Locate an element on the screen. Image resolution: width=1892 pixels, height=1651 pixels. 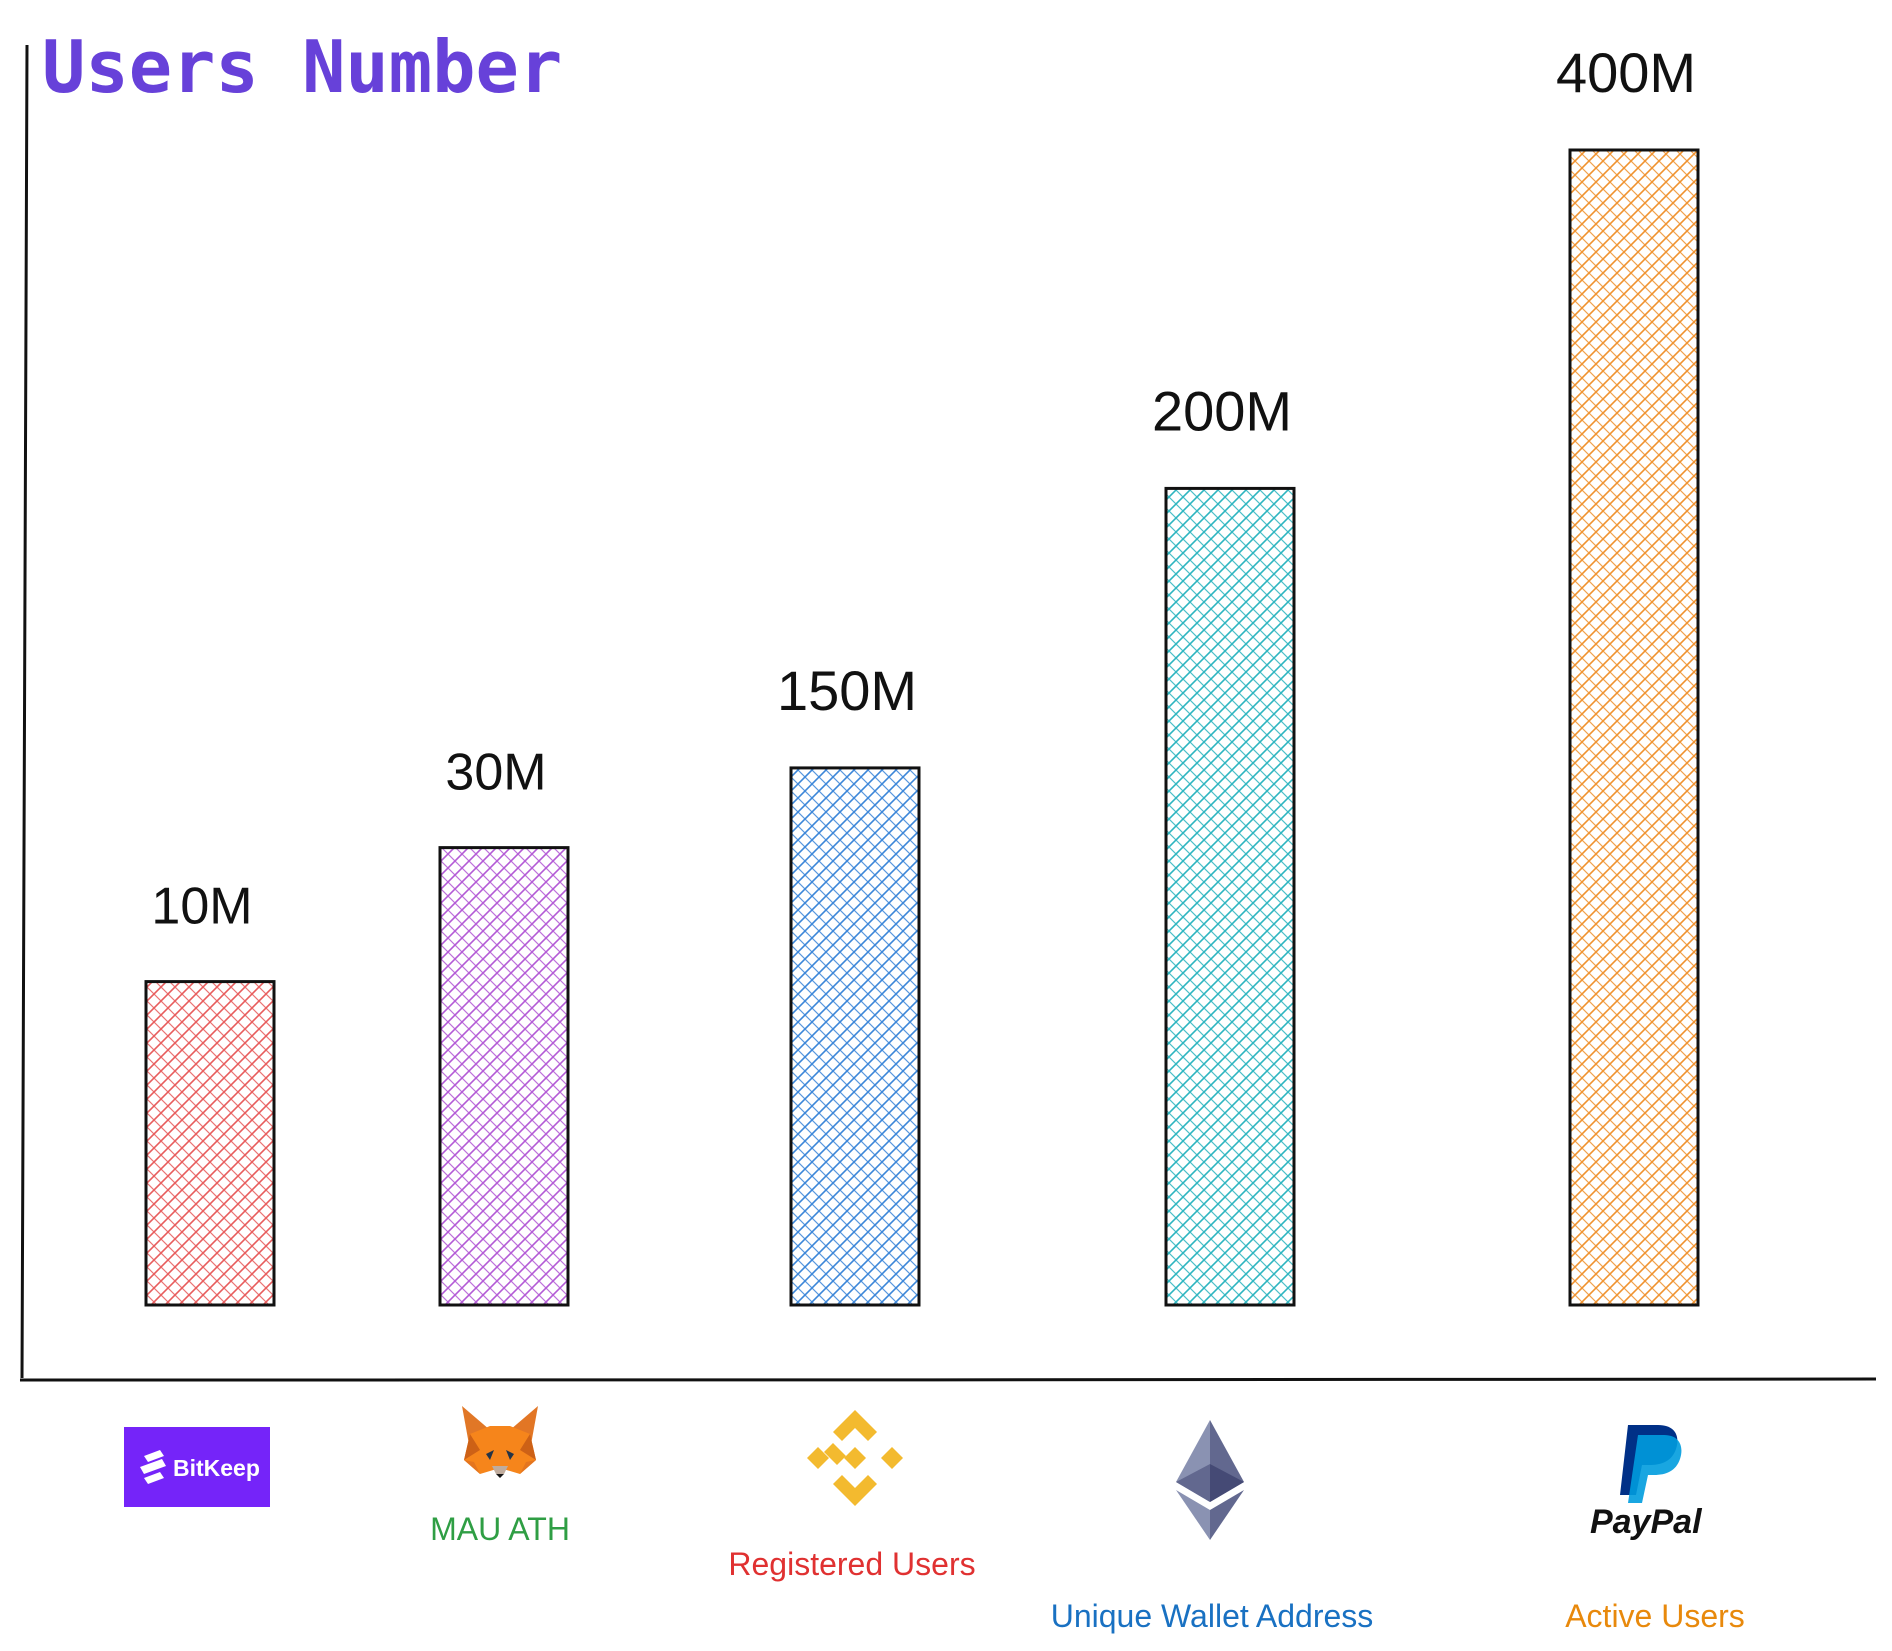
ethereum-logo-icon is located at coordinates (1210, 1480).